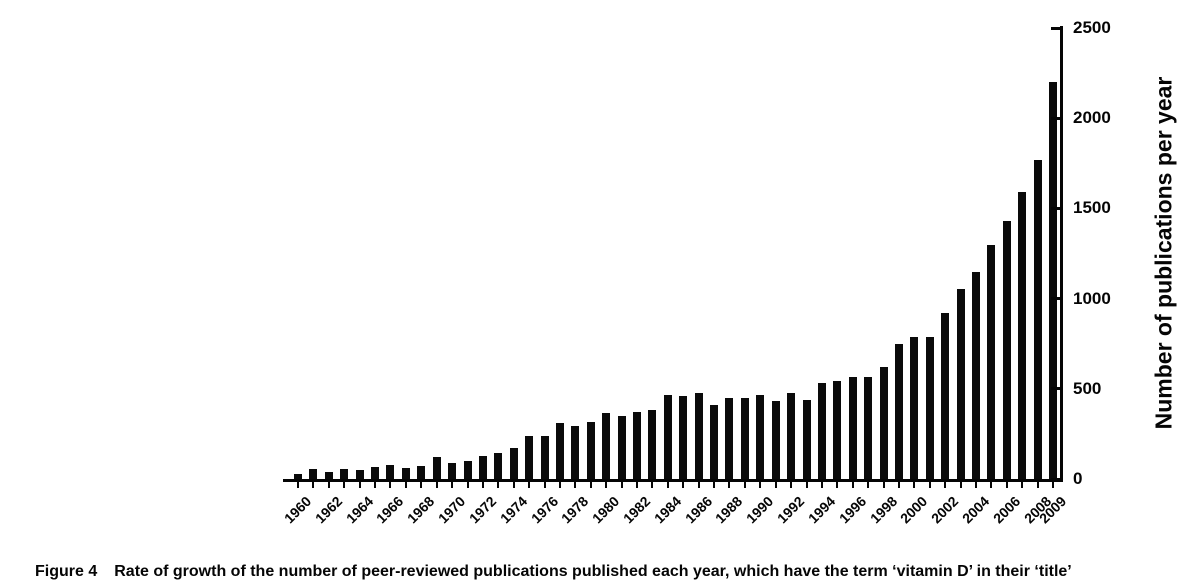 The image size is (1201, 587). What do you see at coordinates (390, 471) in the screenshot?
I see `bar-1966` at bounding box center [390, 471].